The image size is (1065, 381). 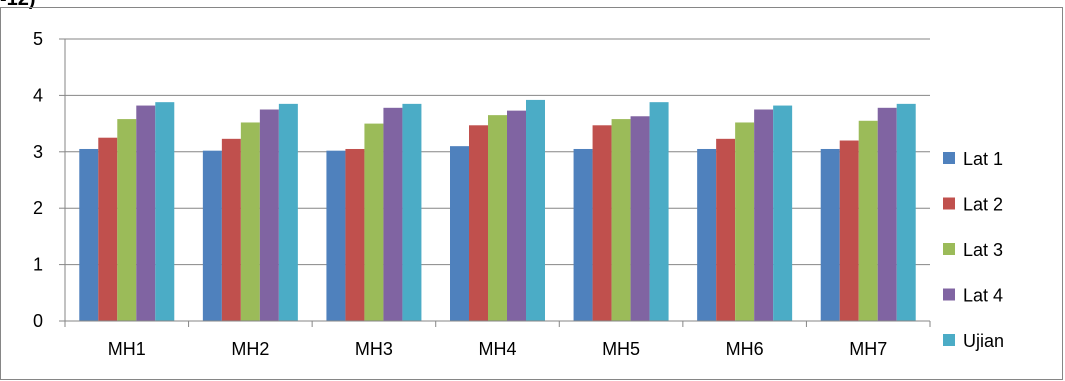 I want to click on x-tick-labels: MH1 MH2 MH3 MH4 MH5 MH6 MH7, so click(x=497, y=349).